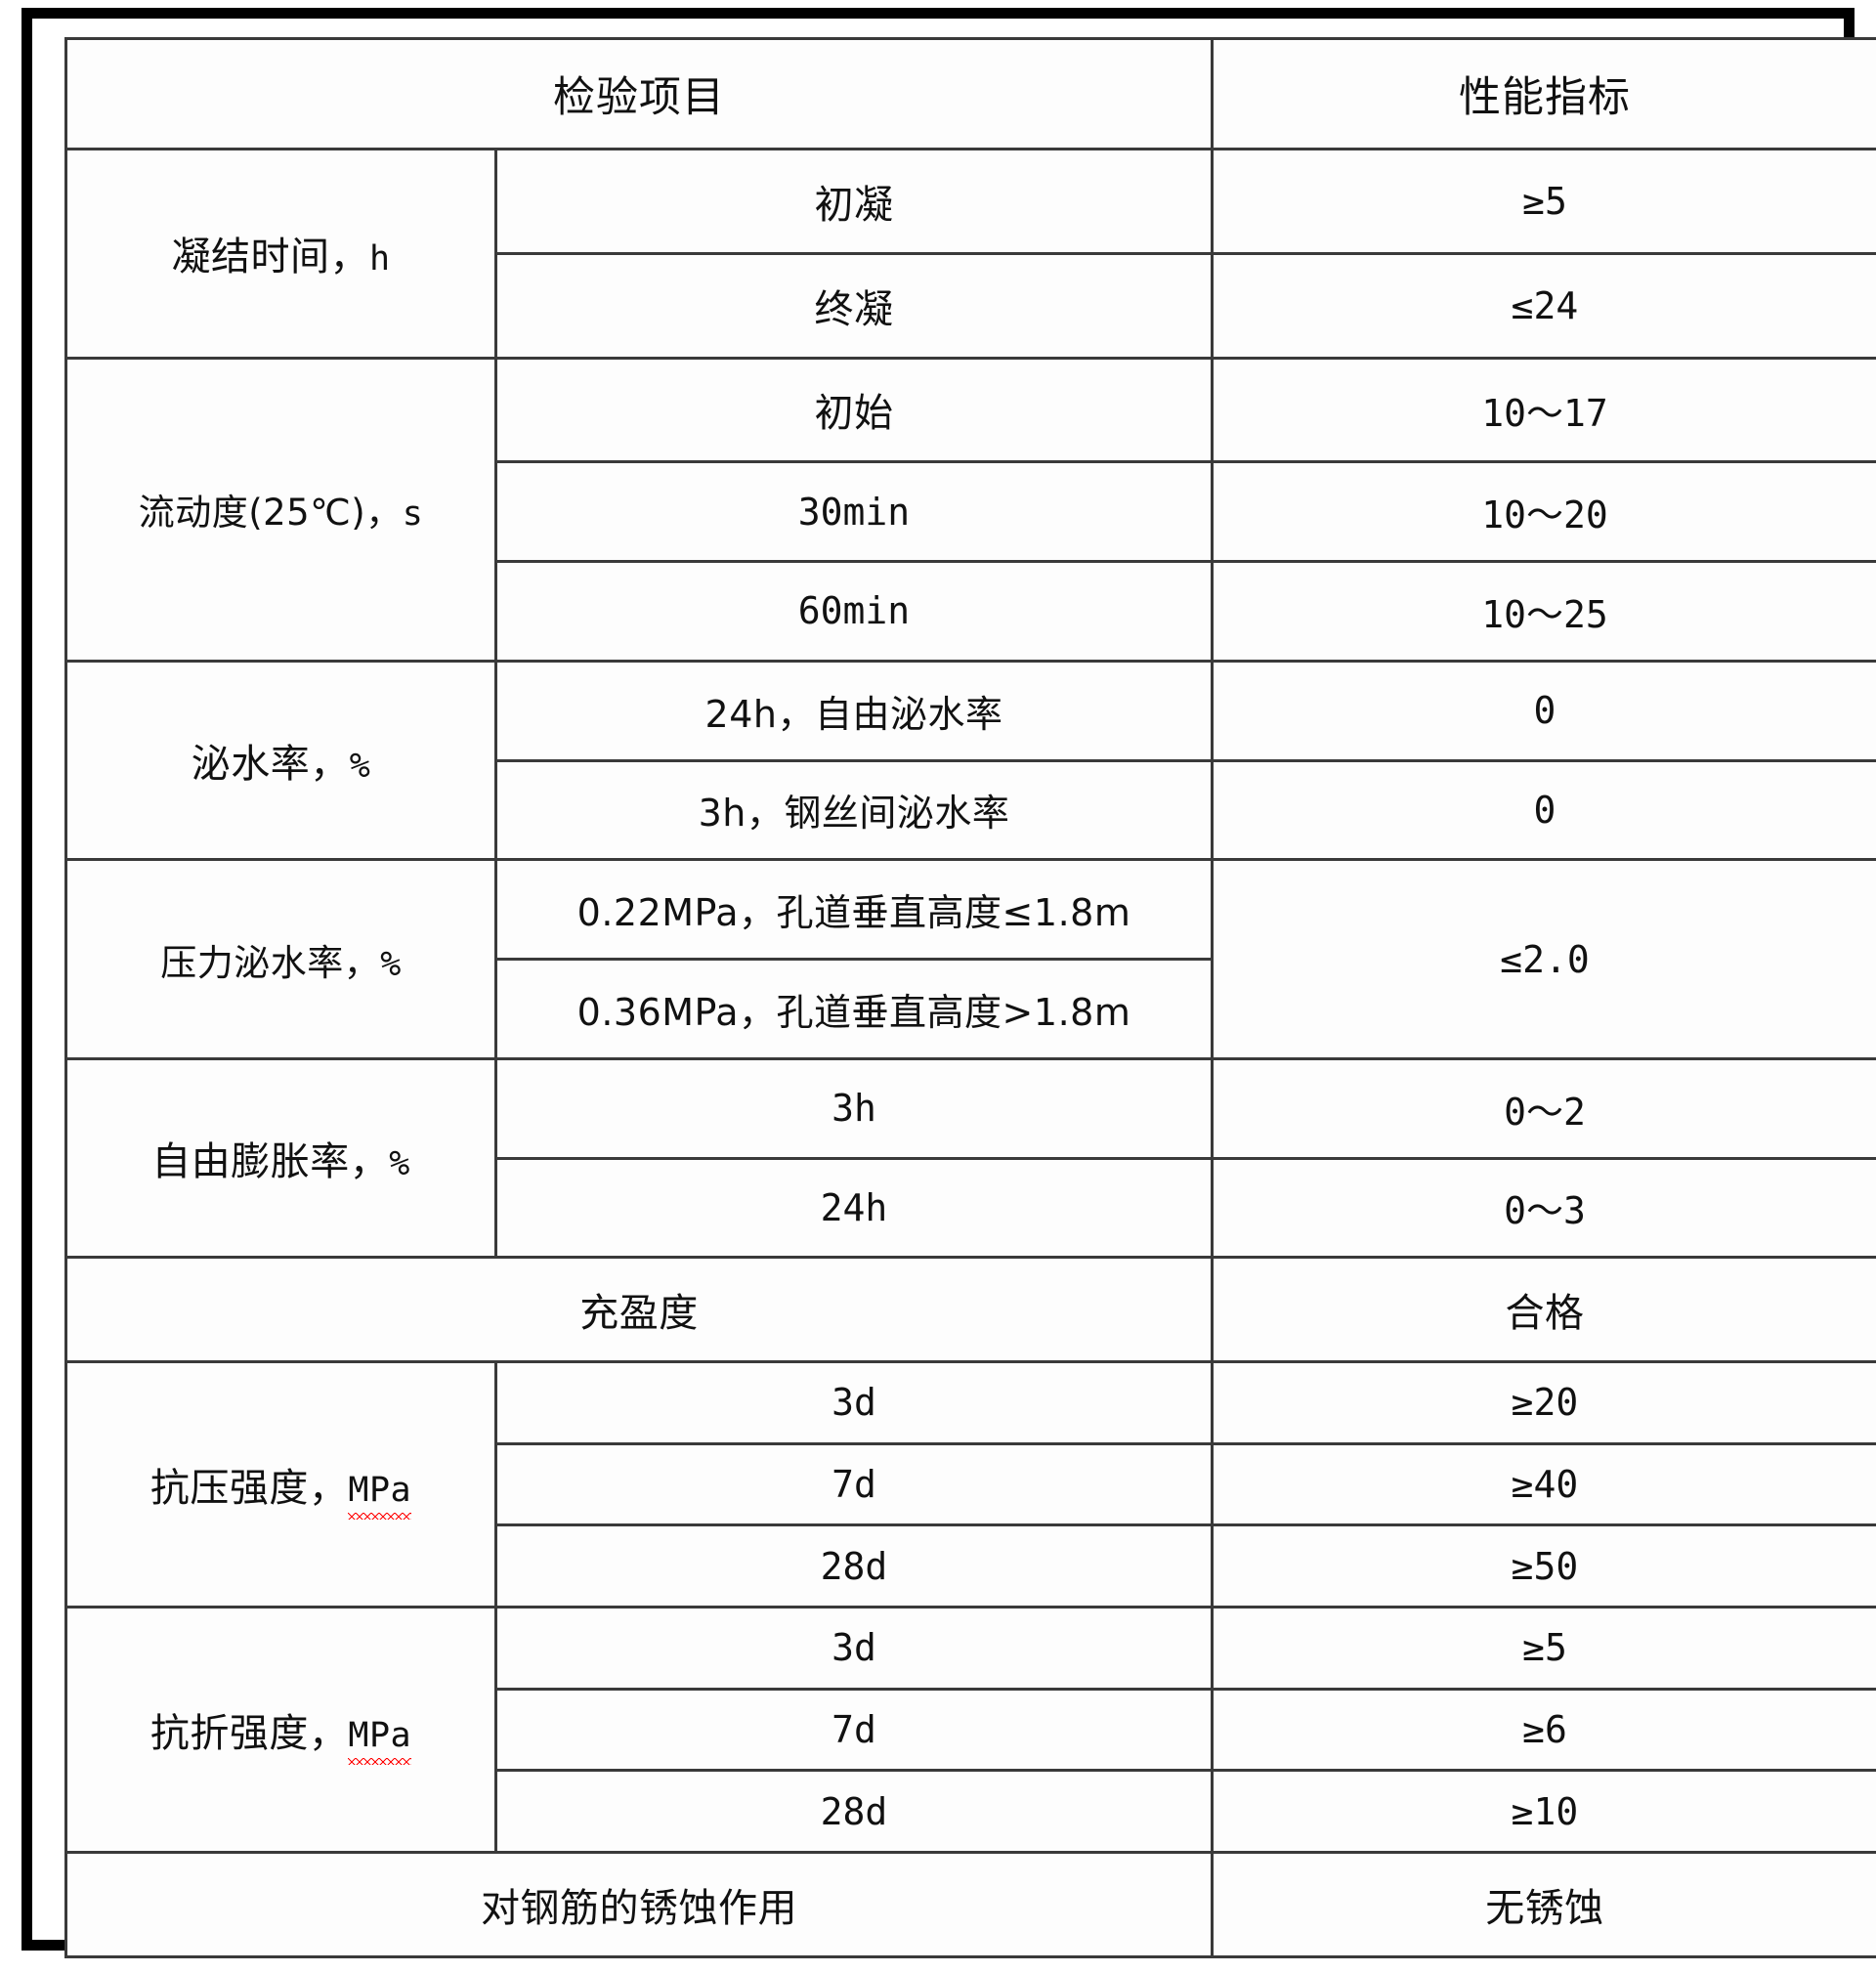 This screenshot has height=1973, width=1876. Describe the element at coordinates (1543, 1566) in the screenshot. I see `indicator-value: ≥50` at that location.